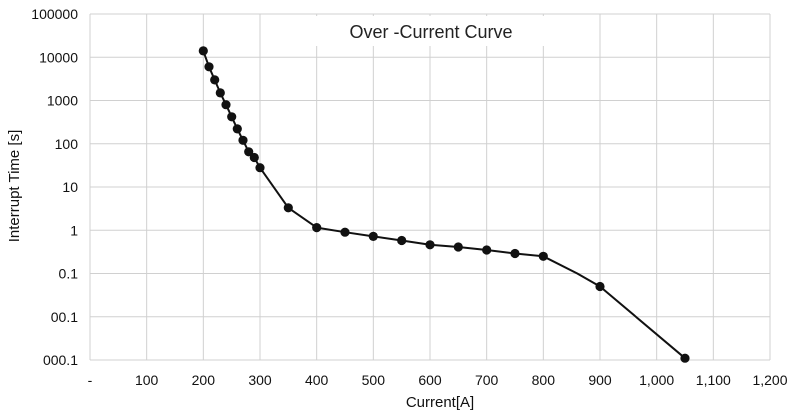 This screenshot has height=414, width=800. What do you see at coordinates (147, 380) in the screenshot?
I see `x-tick-label: 100` at bounding box center [147, 380].